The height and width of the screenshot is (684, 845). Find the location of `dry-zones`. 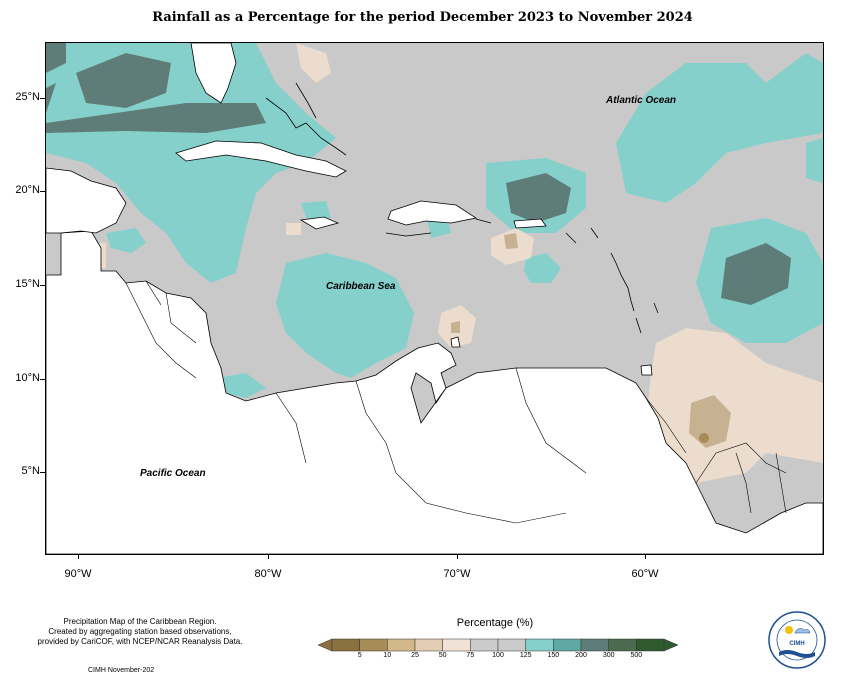

dry-zones is located at coordinates (591, 340).